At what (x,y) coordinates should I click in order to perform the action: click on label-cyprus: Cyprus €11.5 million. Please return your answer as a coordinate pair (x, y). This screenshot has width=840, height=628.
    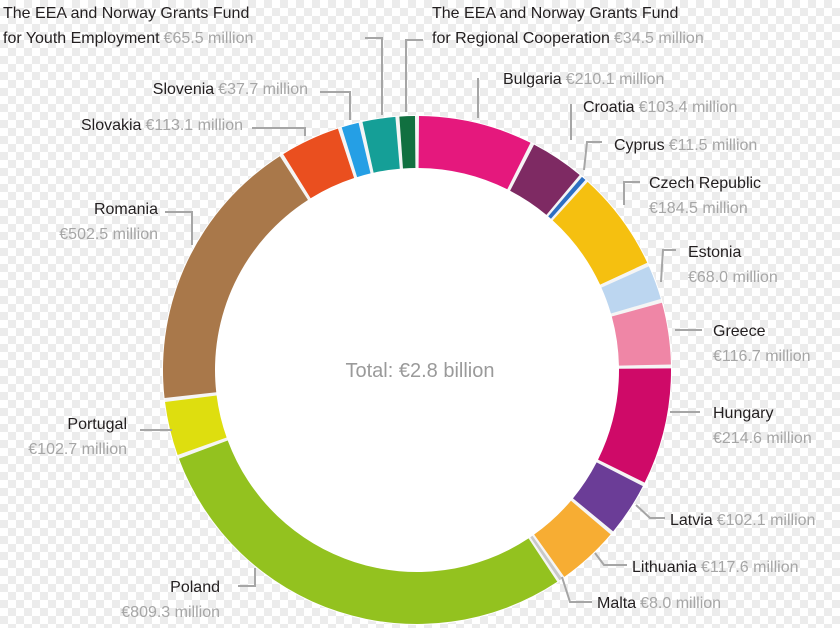
    Looking at the image, I should click on (685, 145).